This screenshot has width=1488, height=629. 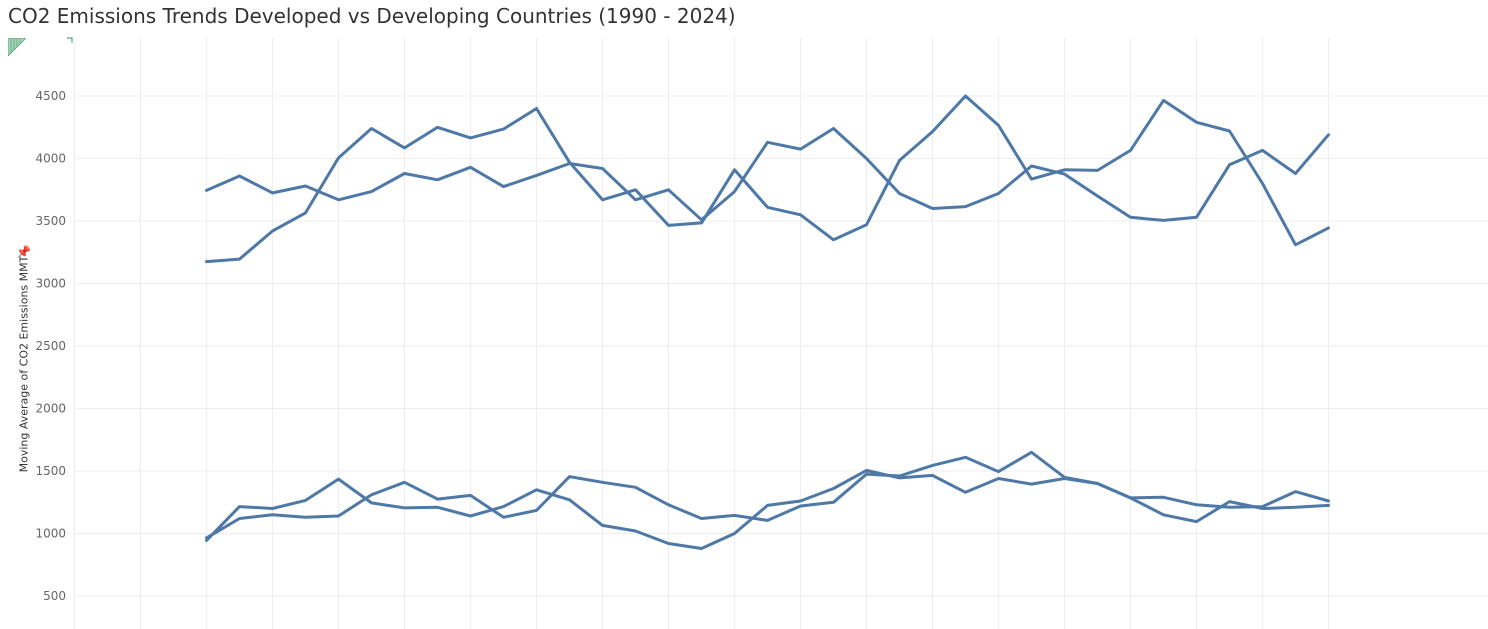 I want to click on sheet-corner-icon, so click(x=17, y=47).